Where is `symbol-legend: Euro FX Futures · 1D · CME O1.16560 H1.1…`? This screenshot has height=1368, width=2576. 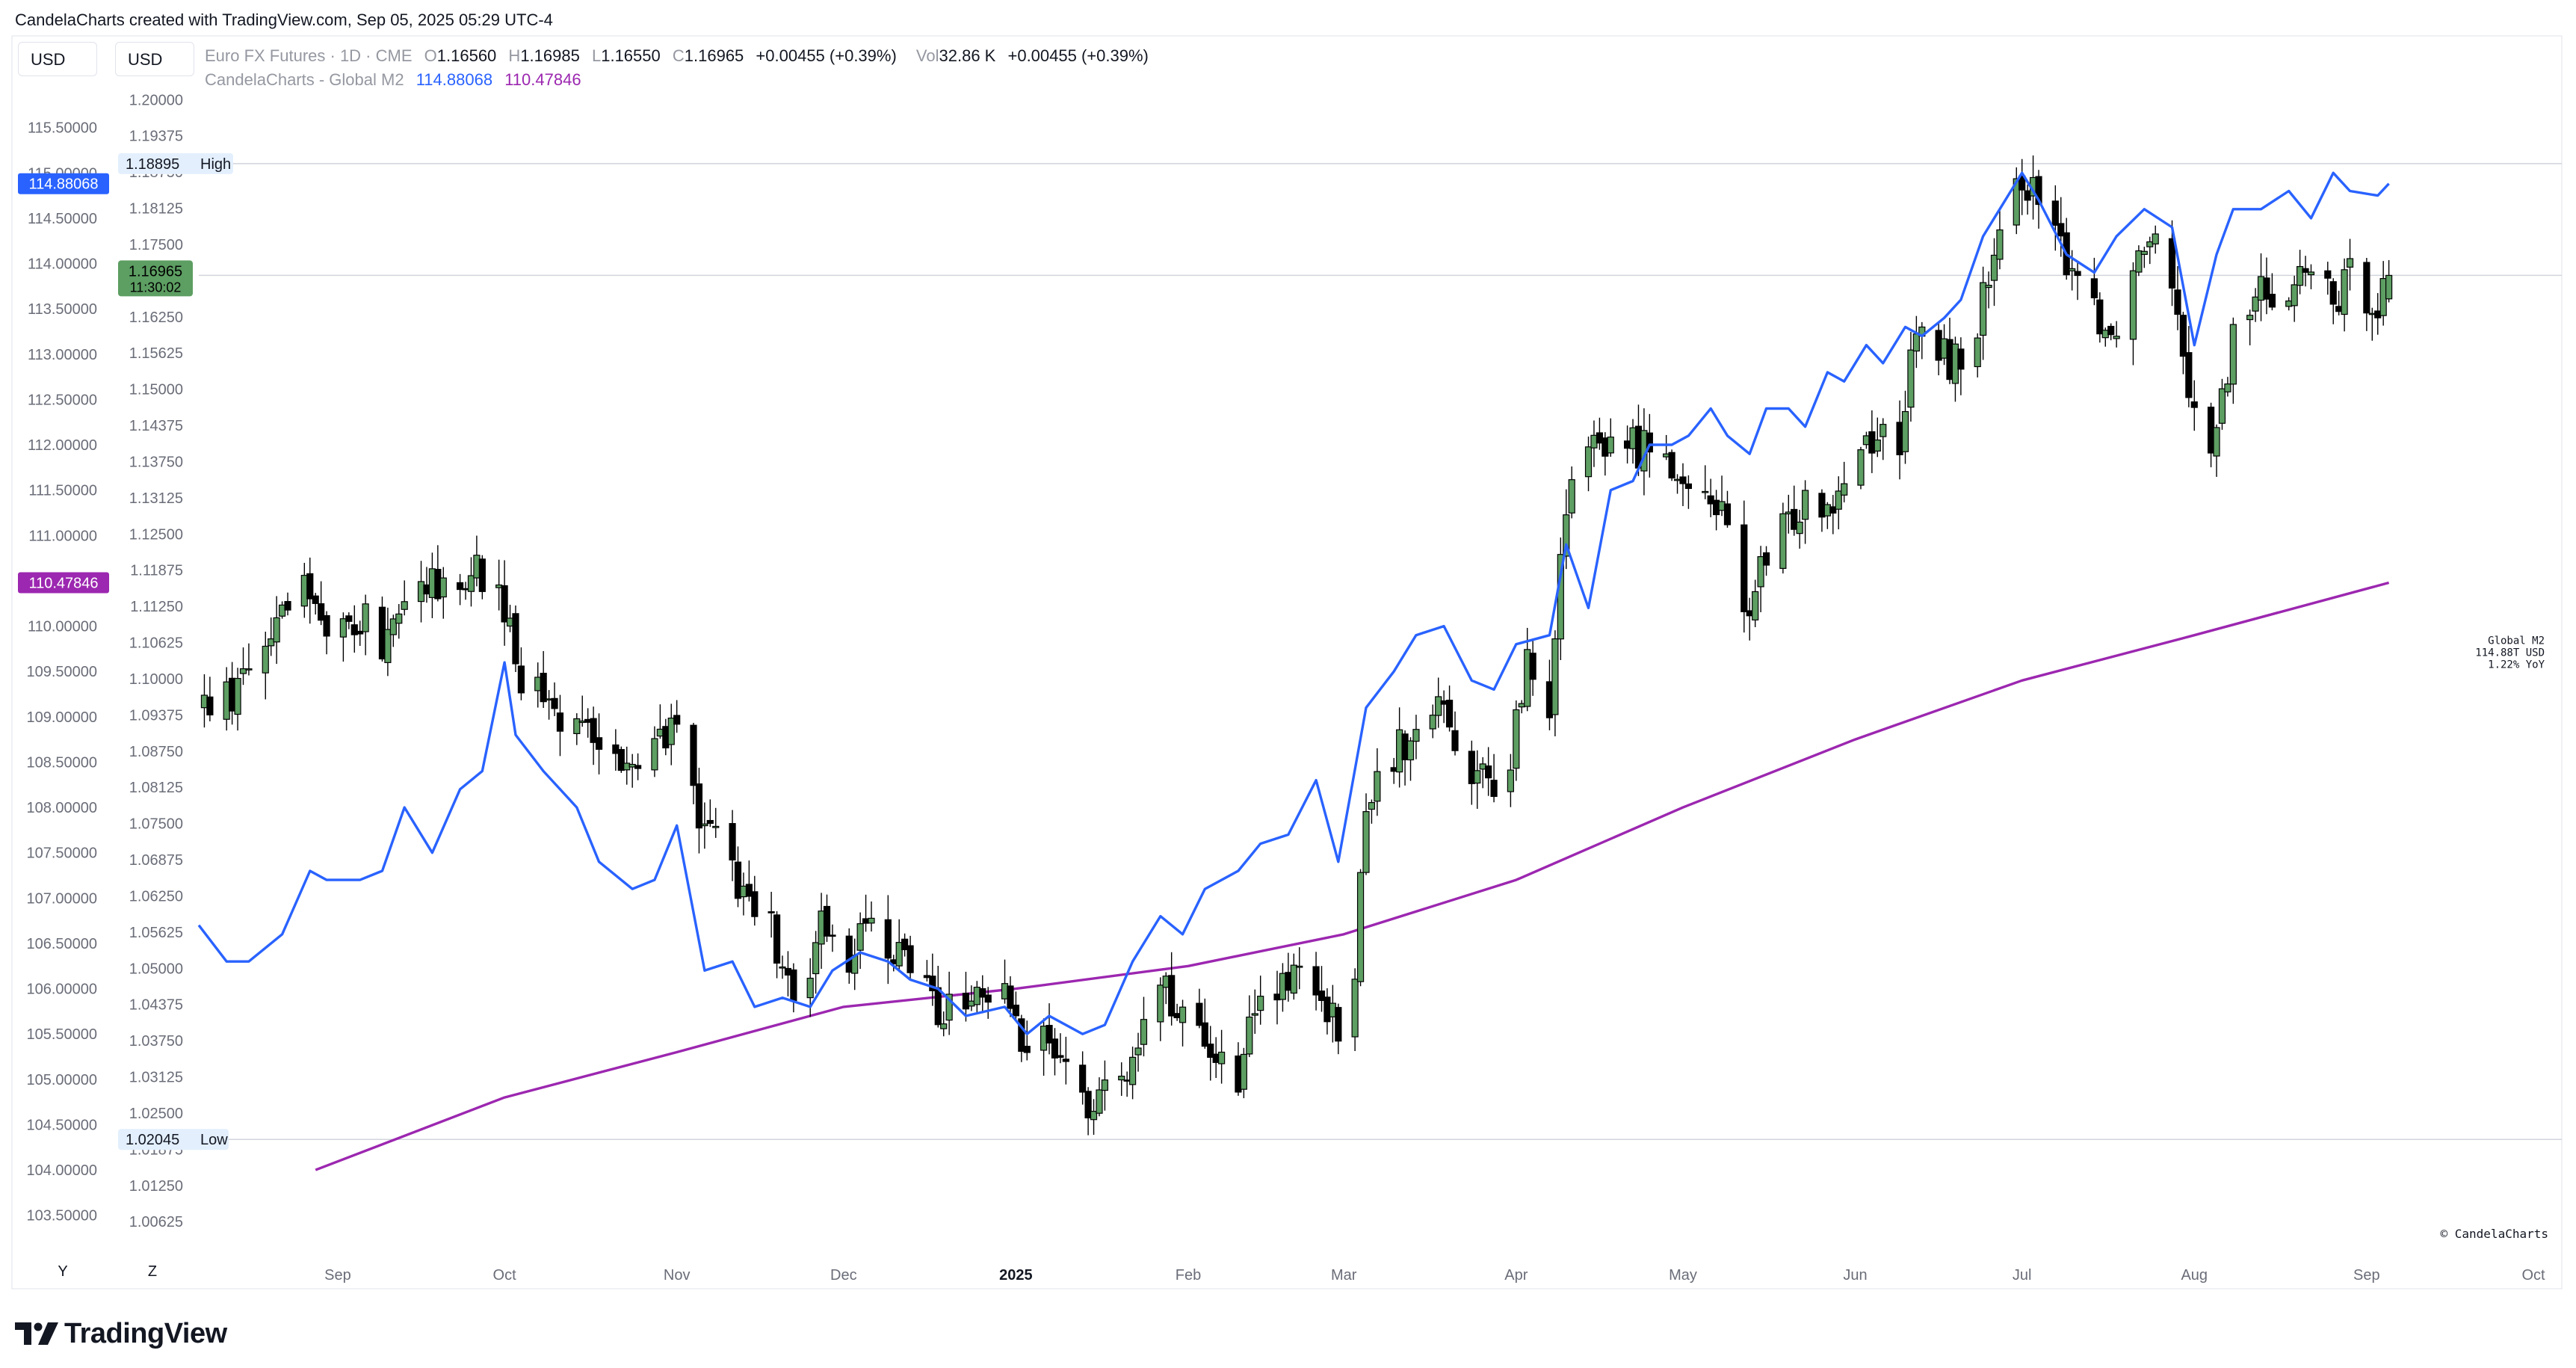
symbol-legend: Euro FX Futures · 1D · CME O1.16560 H1.1… is located at coordinates (677, 55).